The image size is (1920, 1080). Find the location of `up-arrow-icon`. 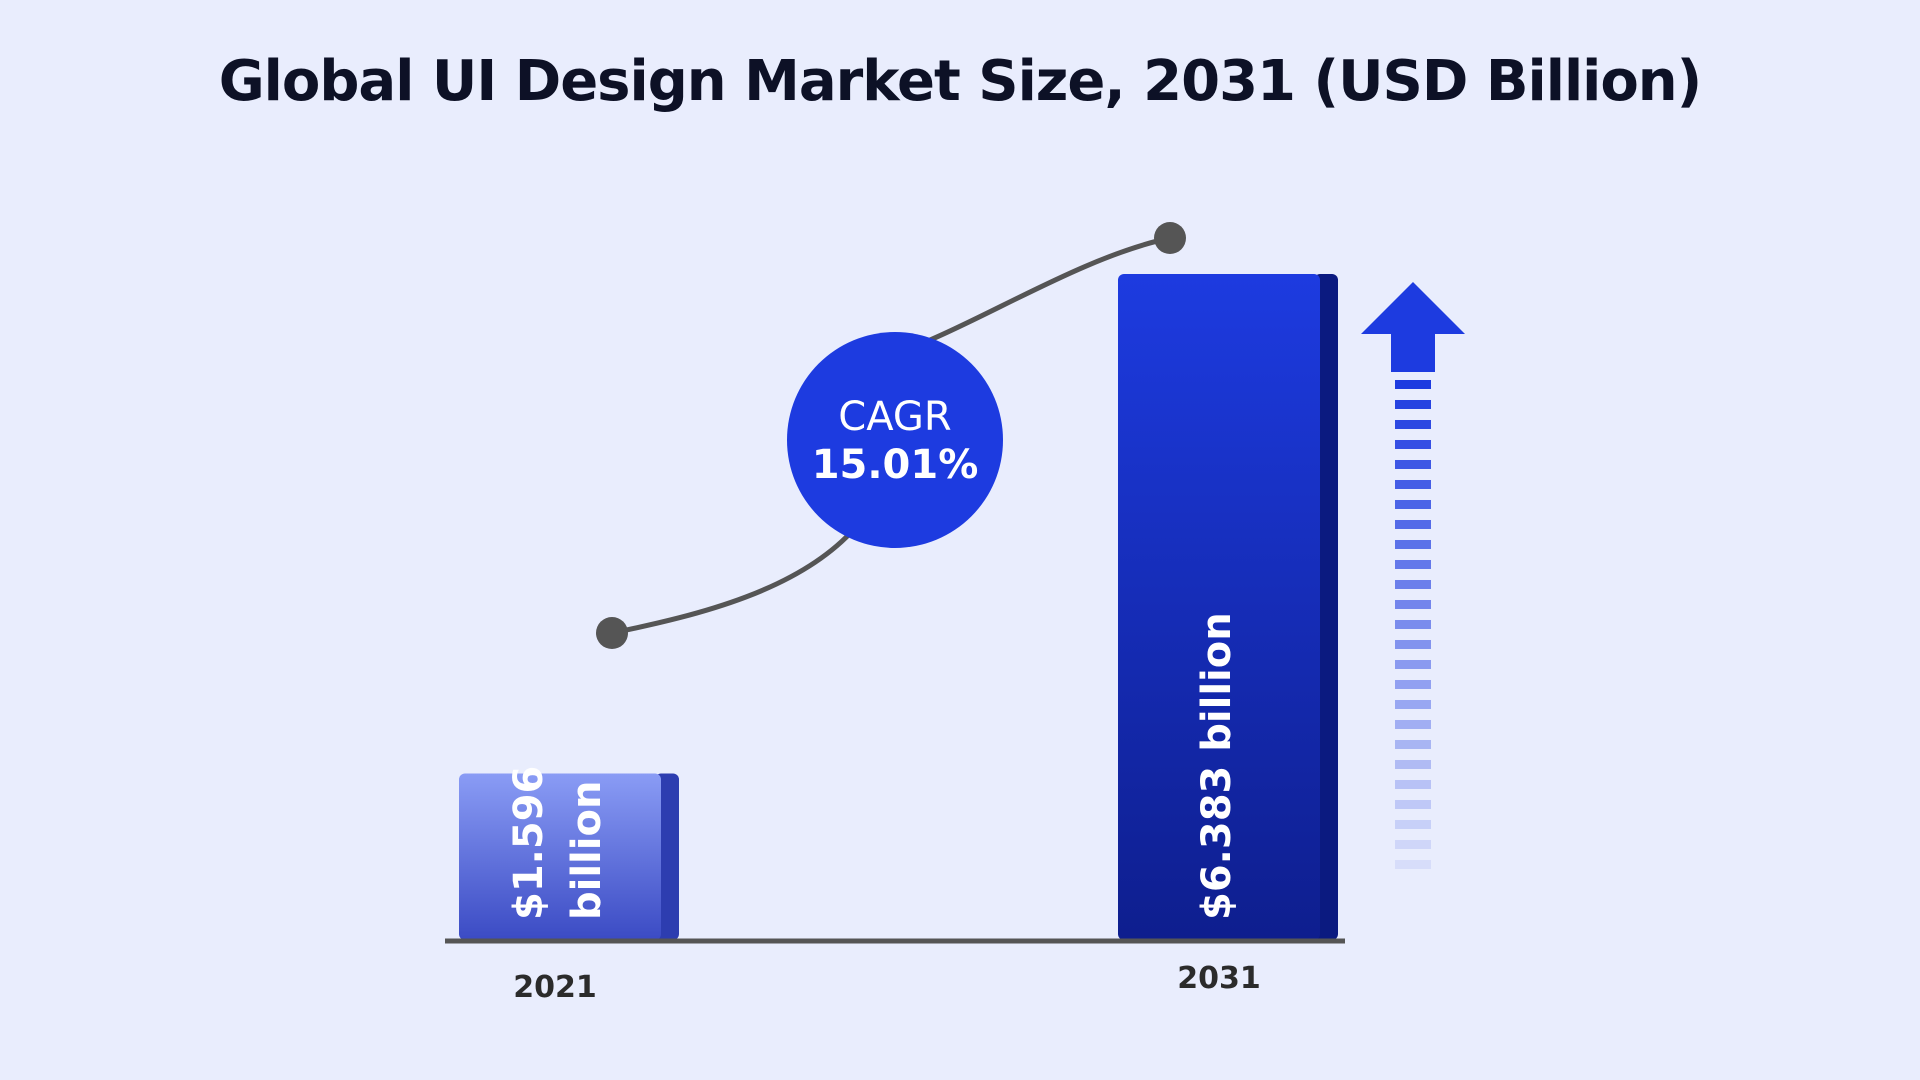

up-arrow-icon is located at coordinates (1413, 575).